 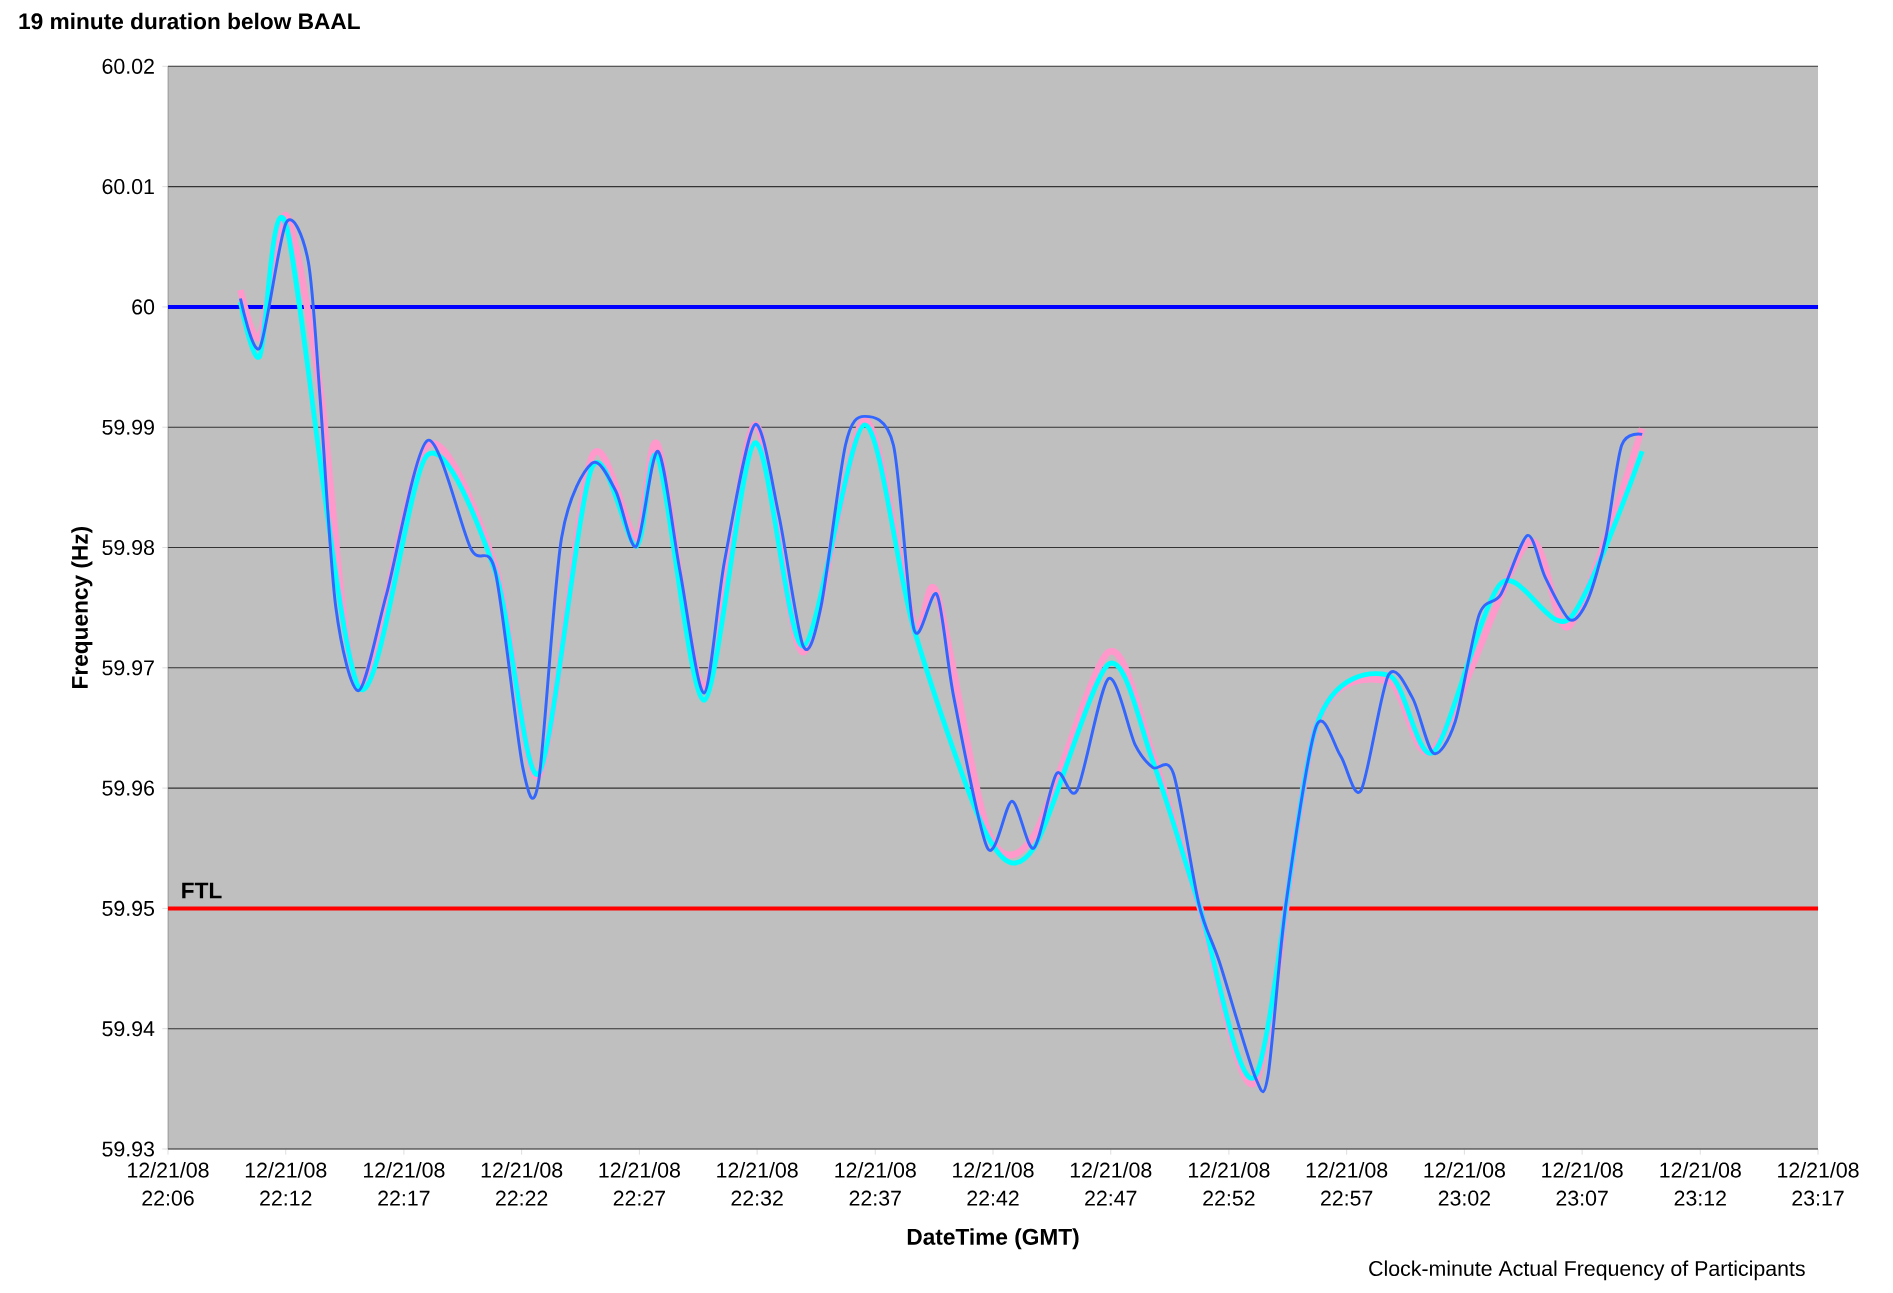 What do you see at coordinates (128, 1029) in the screenshot?
I see `y-tick-label: 59.94` at bounding box center [128, 1029].